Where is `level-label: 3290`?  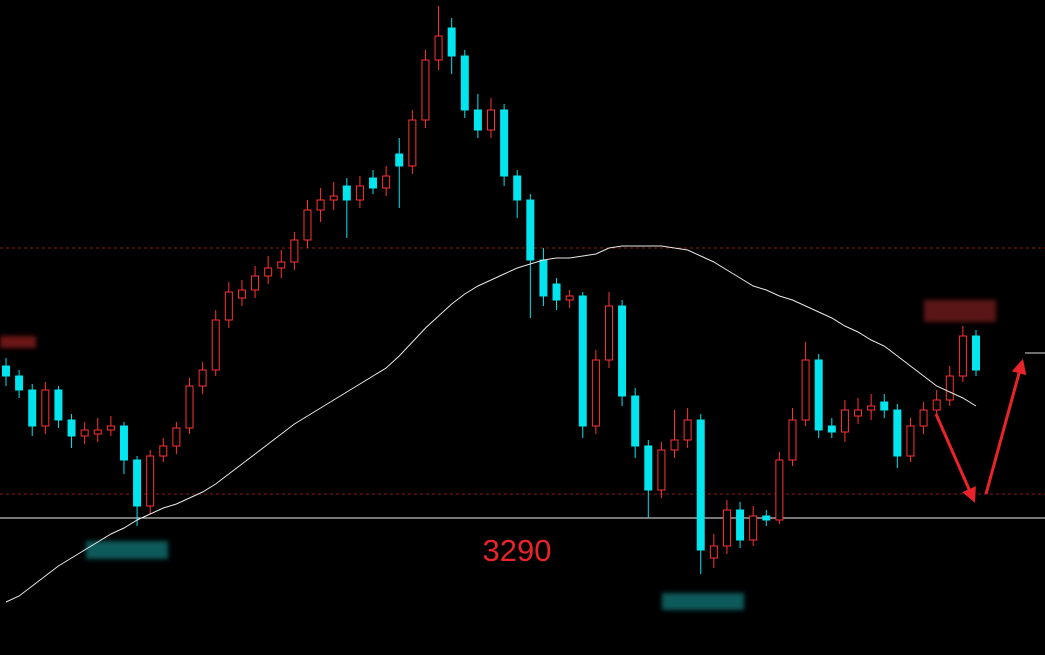 level-label: 3290 is located at coordinates (517, 550).